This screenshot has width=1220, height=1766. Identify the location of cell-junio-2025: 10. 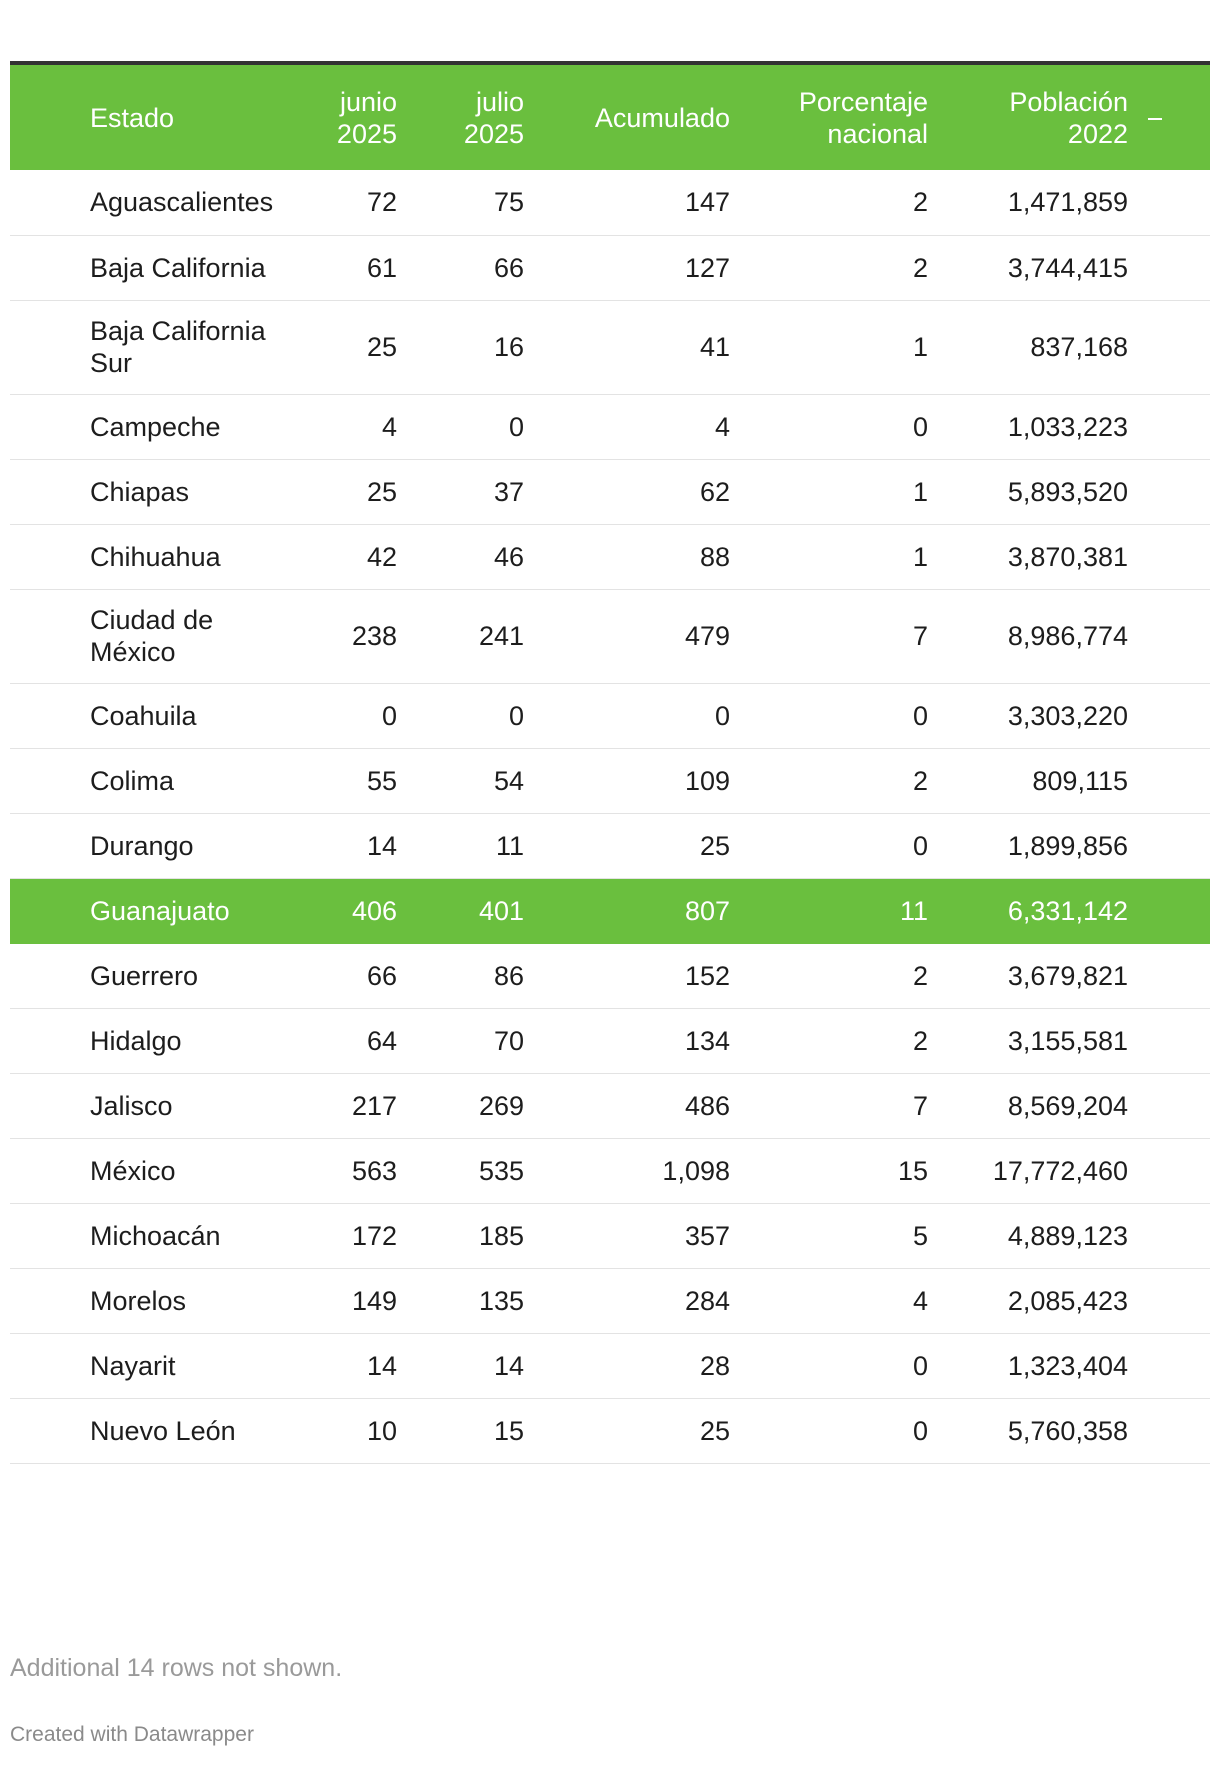
(381, 1430).